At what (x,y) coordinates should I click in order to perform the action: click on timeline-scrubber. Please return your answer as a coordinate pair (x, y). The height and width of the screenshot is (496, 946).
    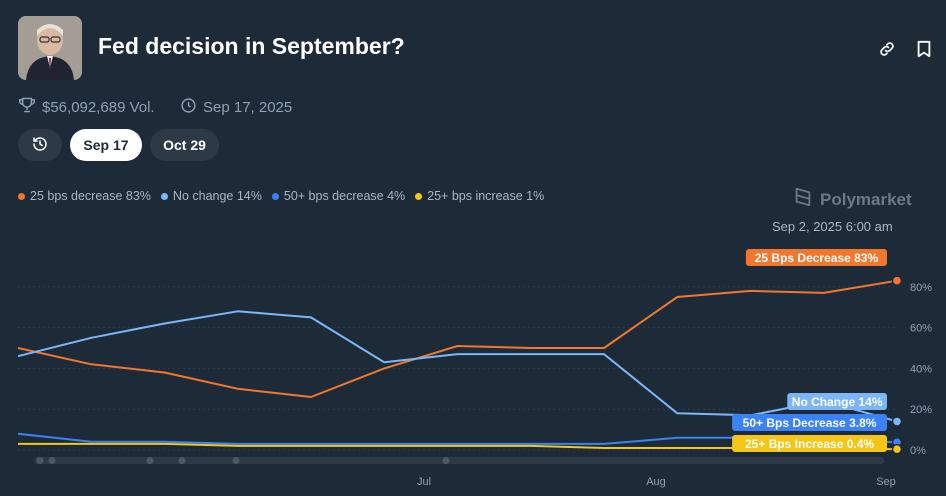
    Looking at the image, I should click on (459, 460).